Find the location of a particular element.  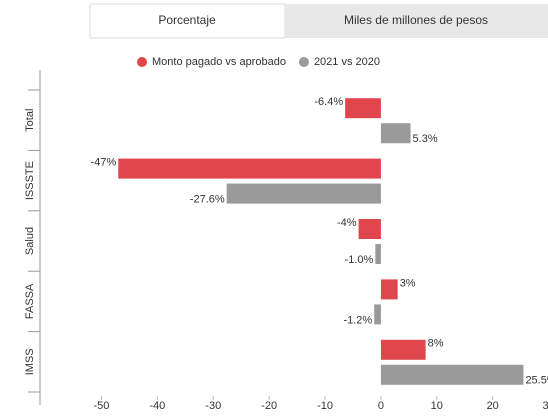

category-label: IMSS is located at coordinates (30, 361).